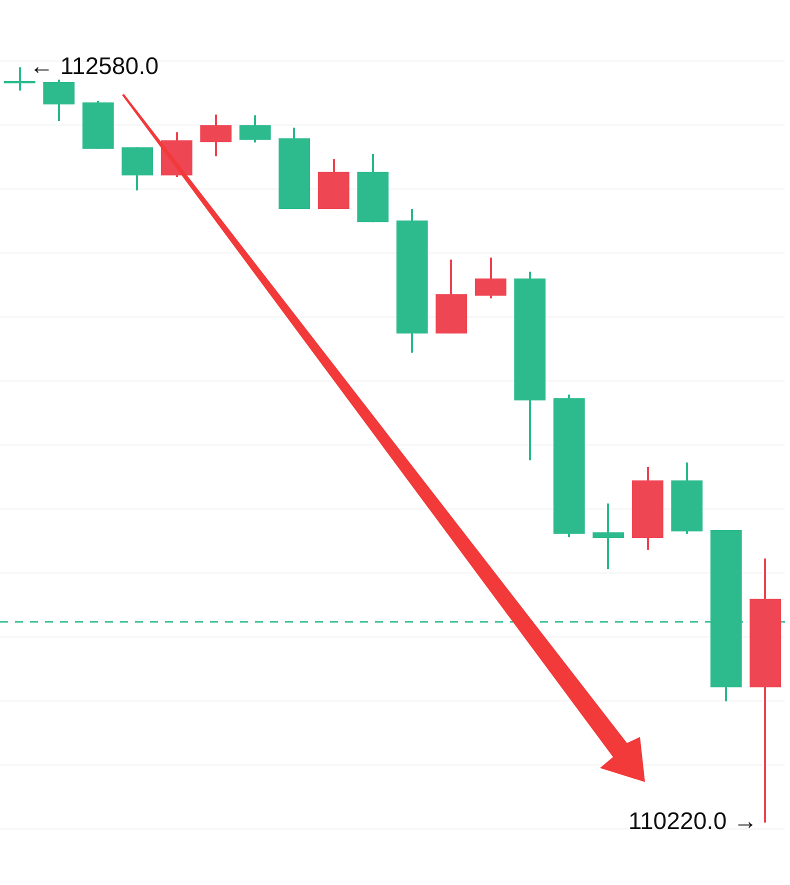 This screenshot has width=790, height=885. Describe the element at coordinates (693, 822) in the screenshot. I see `annotation: 110220.0 →` at that location.